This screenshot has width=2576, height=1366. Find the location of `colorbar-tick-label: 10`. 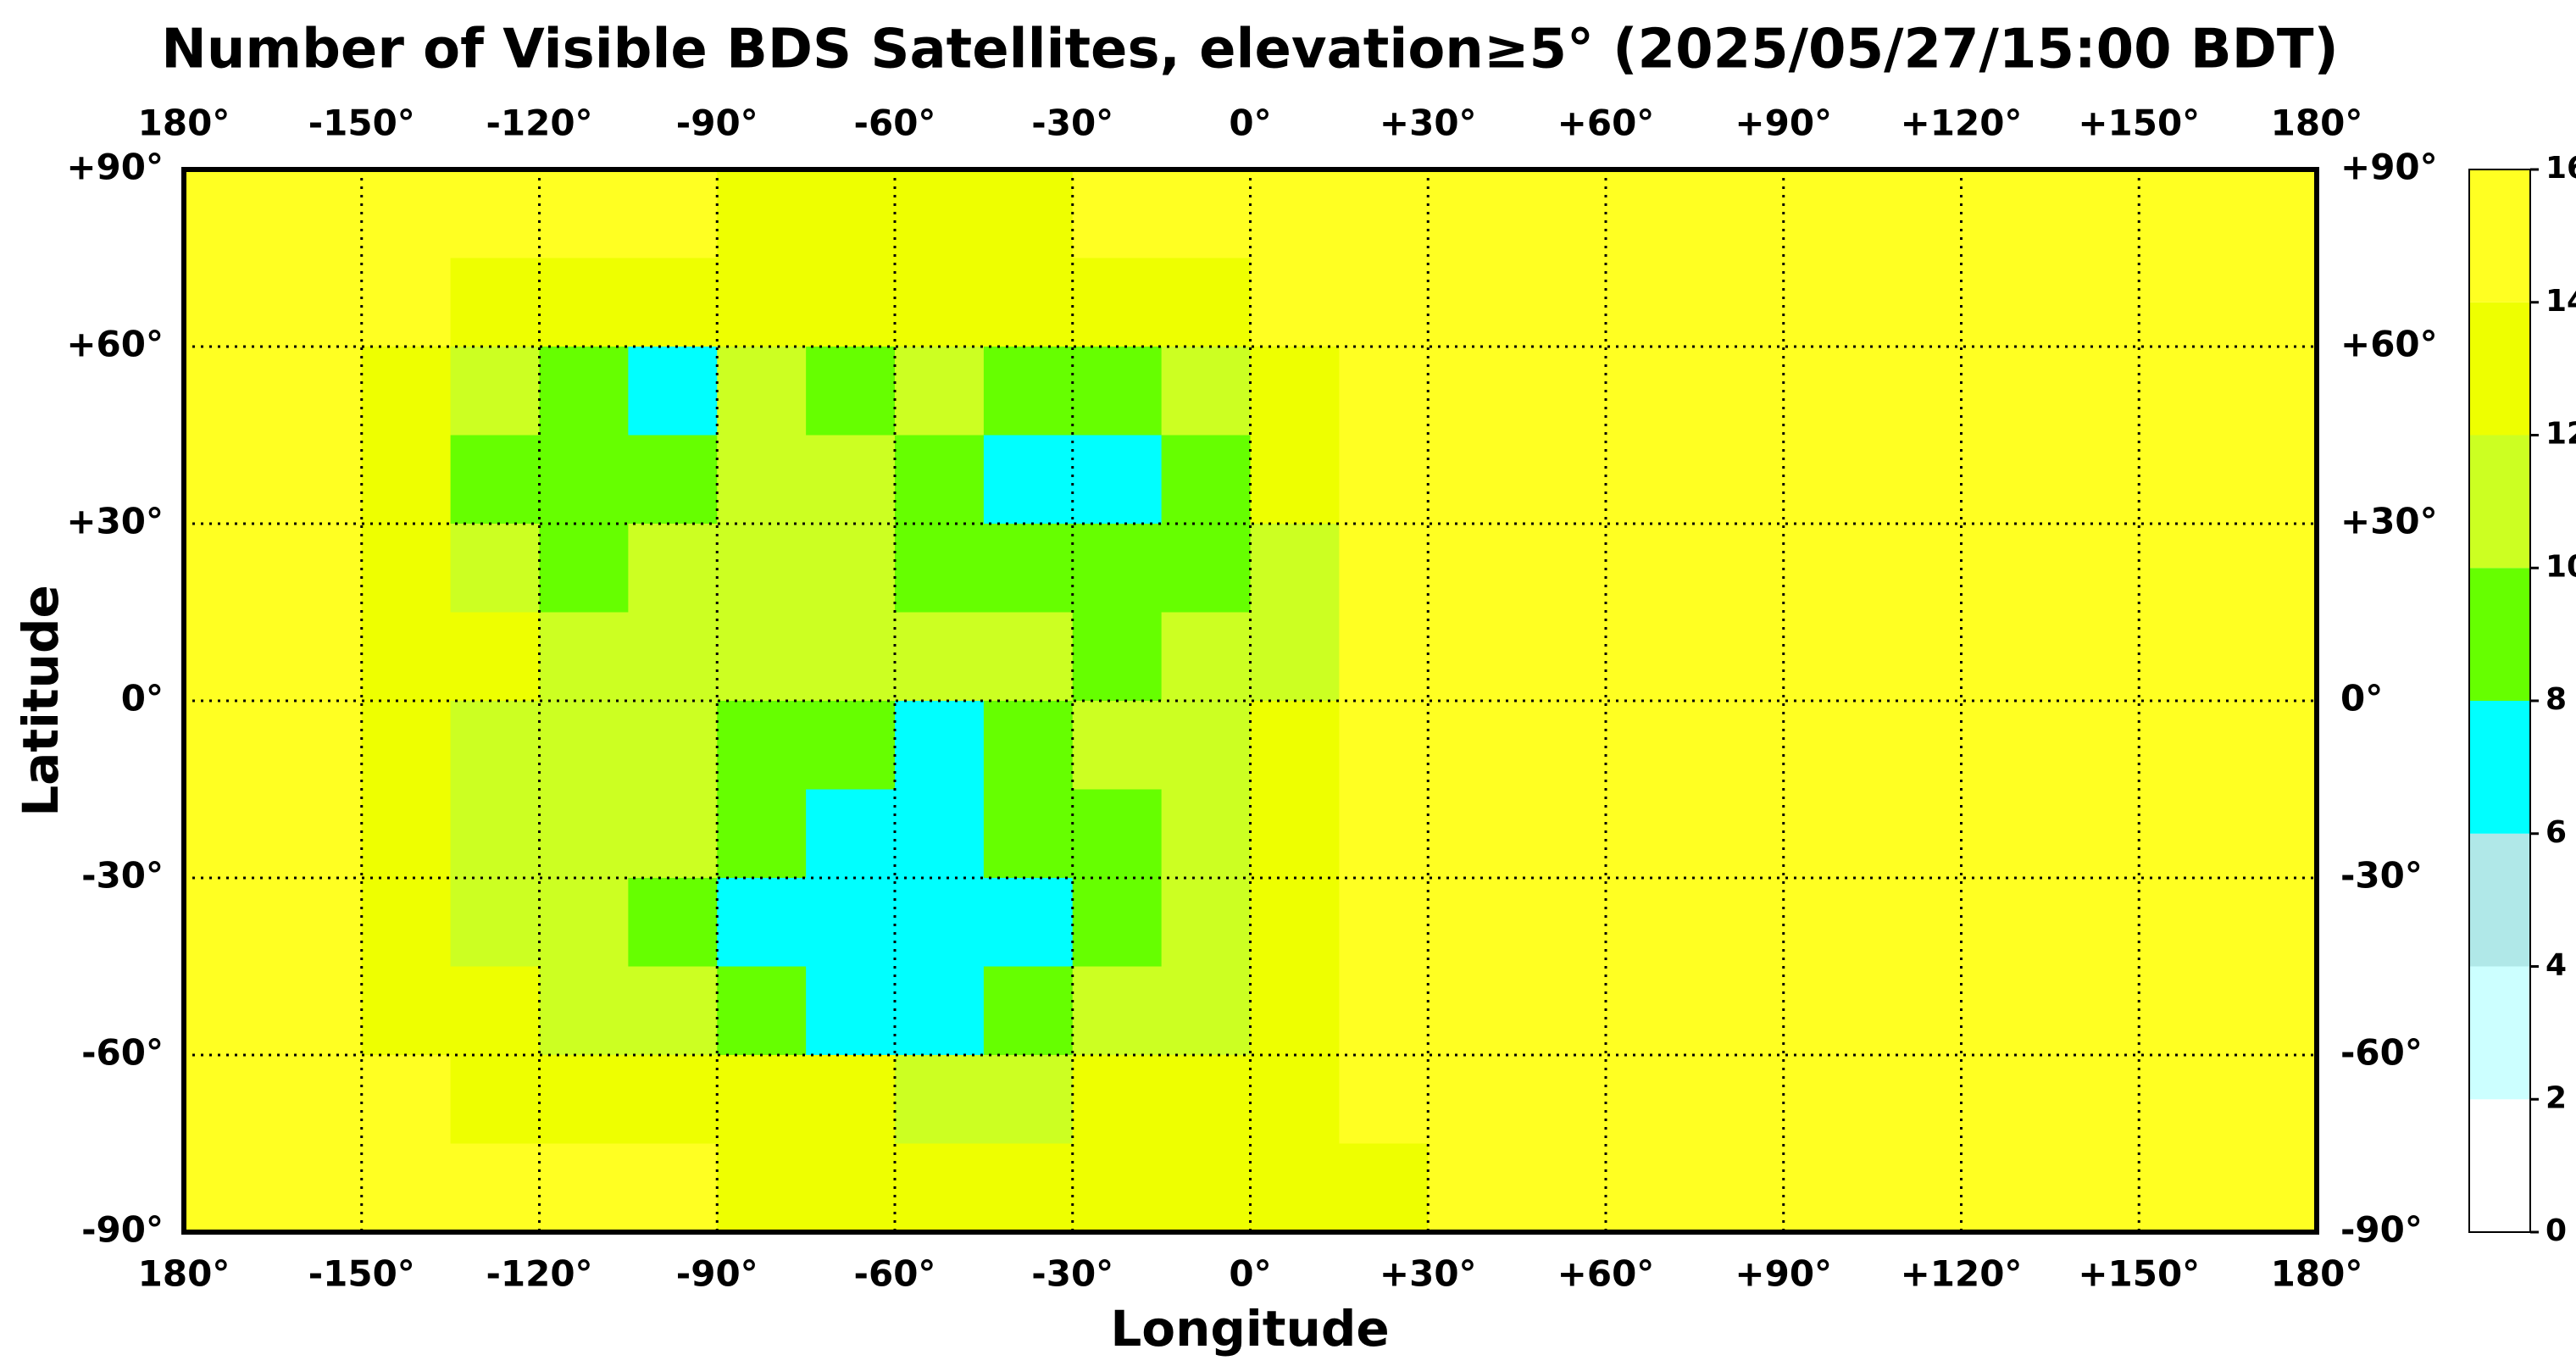

colorbar-tick-label: 10 is located at coordinates (2560, 566).